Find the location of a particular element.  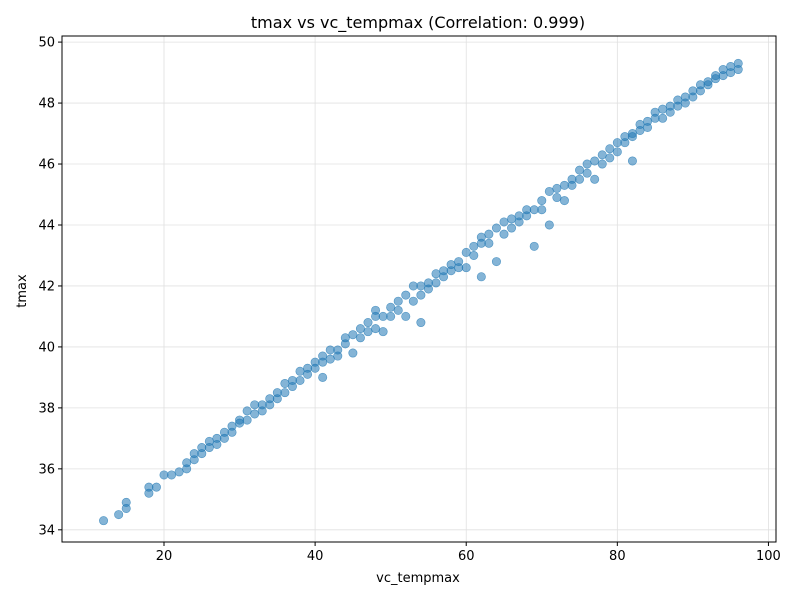

y-tick-label: 48 is located at coordinates (46, 104).